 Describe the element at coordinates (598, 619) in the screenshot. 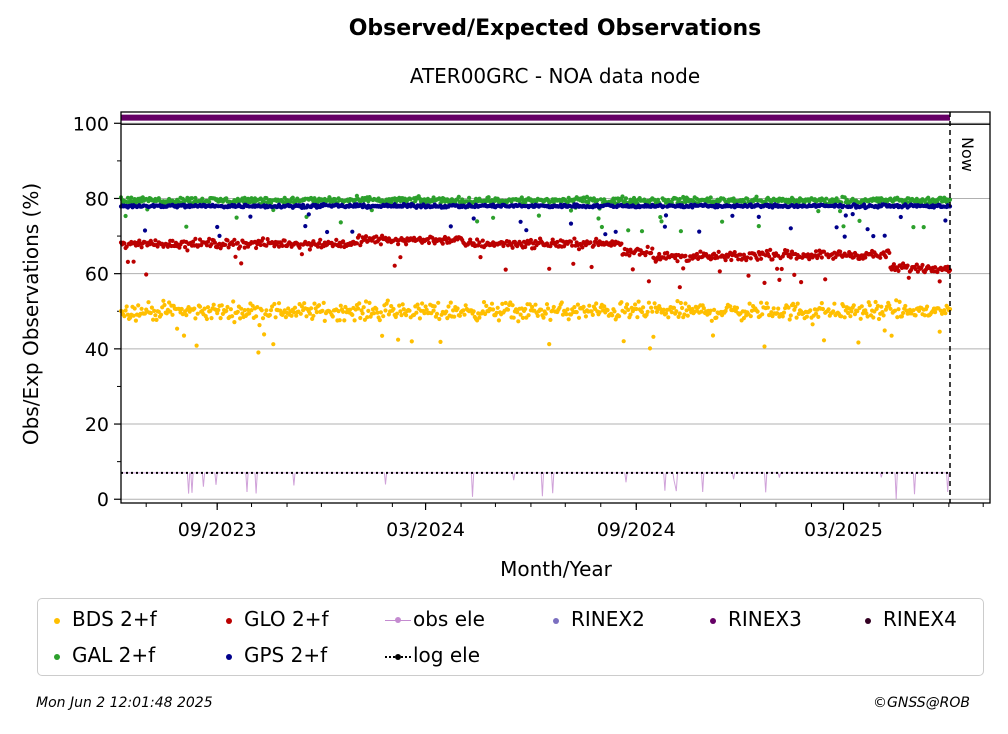

I see `legend-item: RINEX2` at that location.